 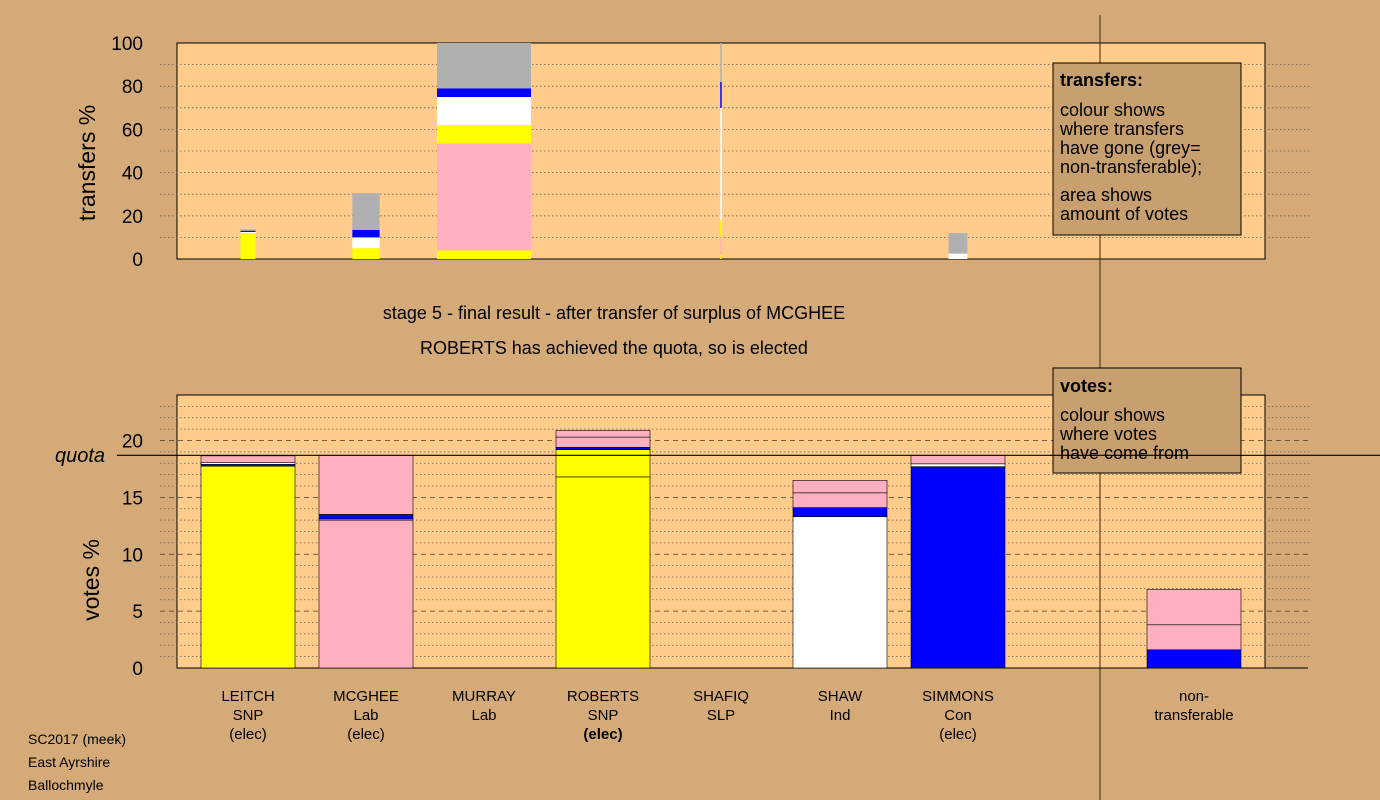 What do you see at coordinates (137, 612) in the screenshot?
I see `y-tick-label: 5` at bounding box center [137, 612].